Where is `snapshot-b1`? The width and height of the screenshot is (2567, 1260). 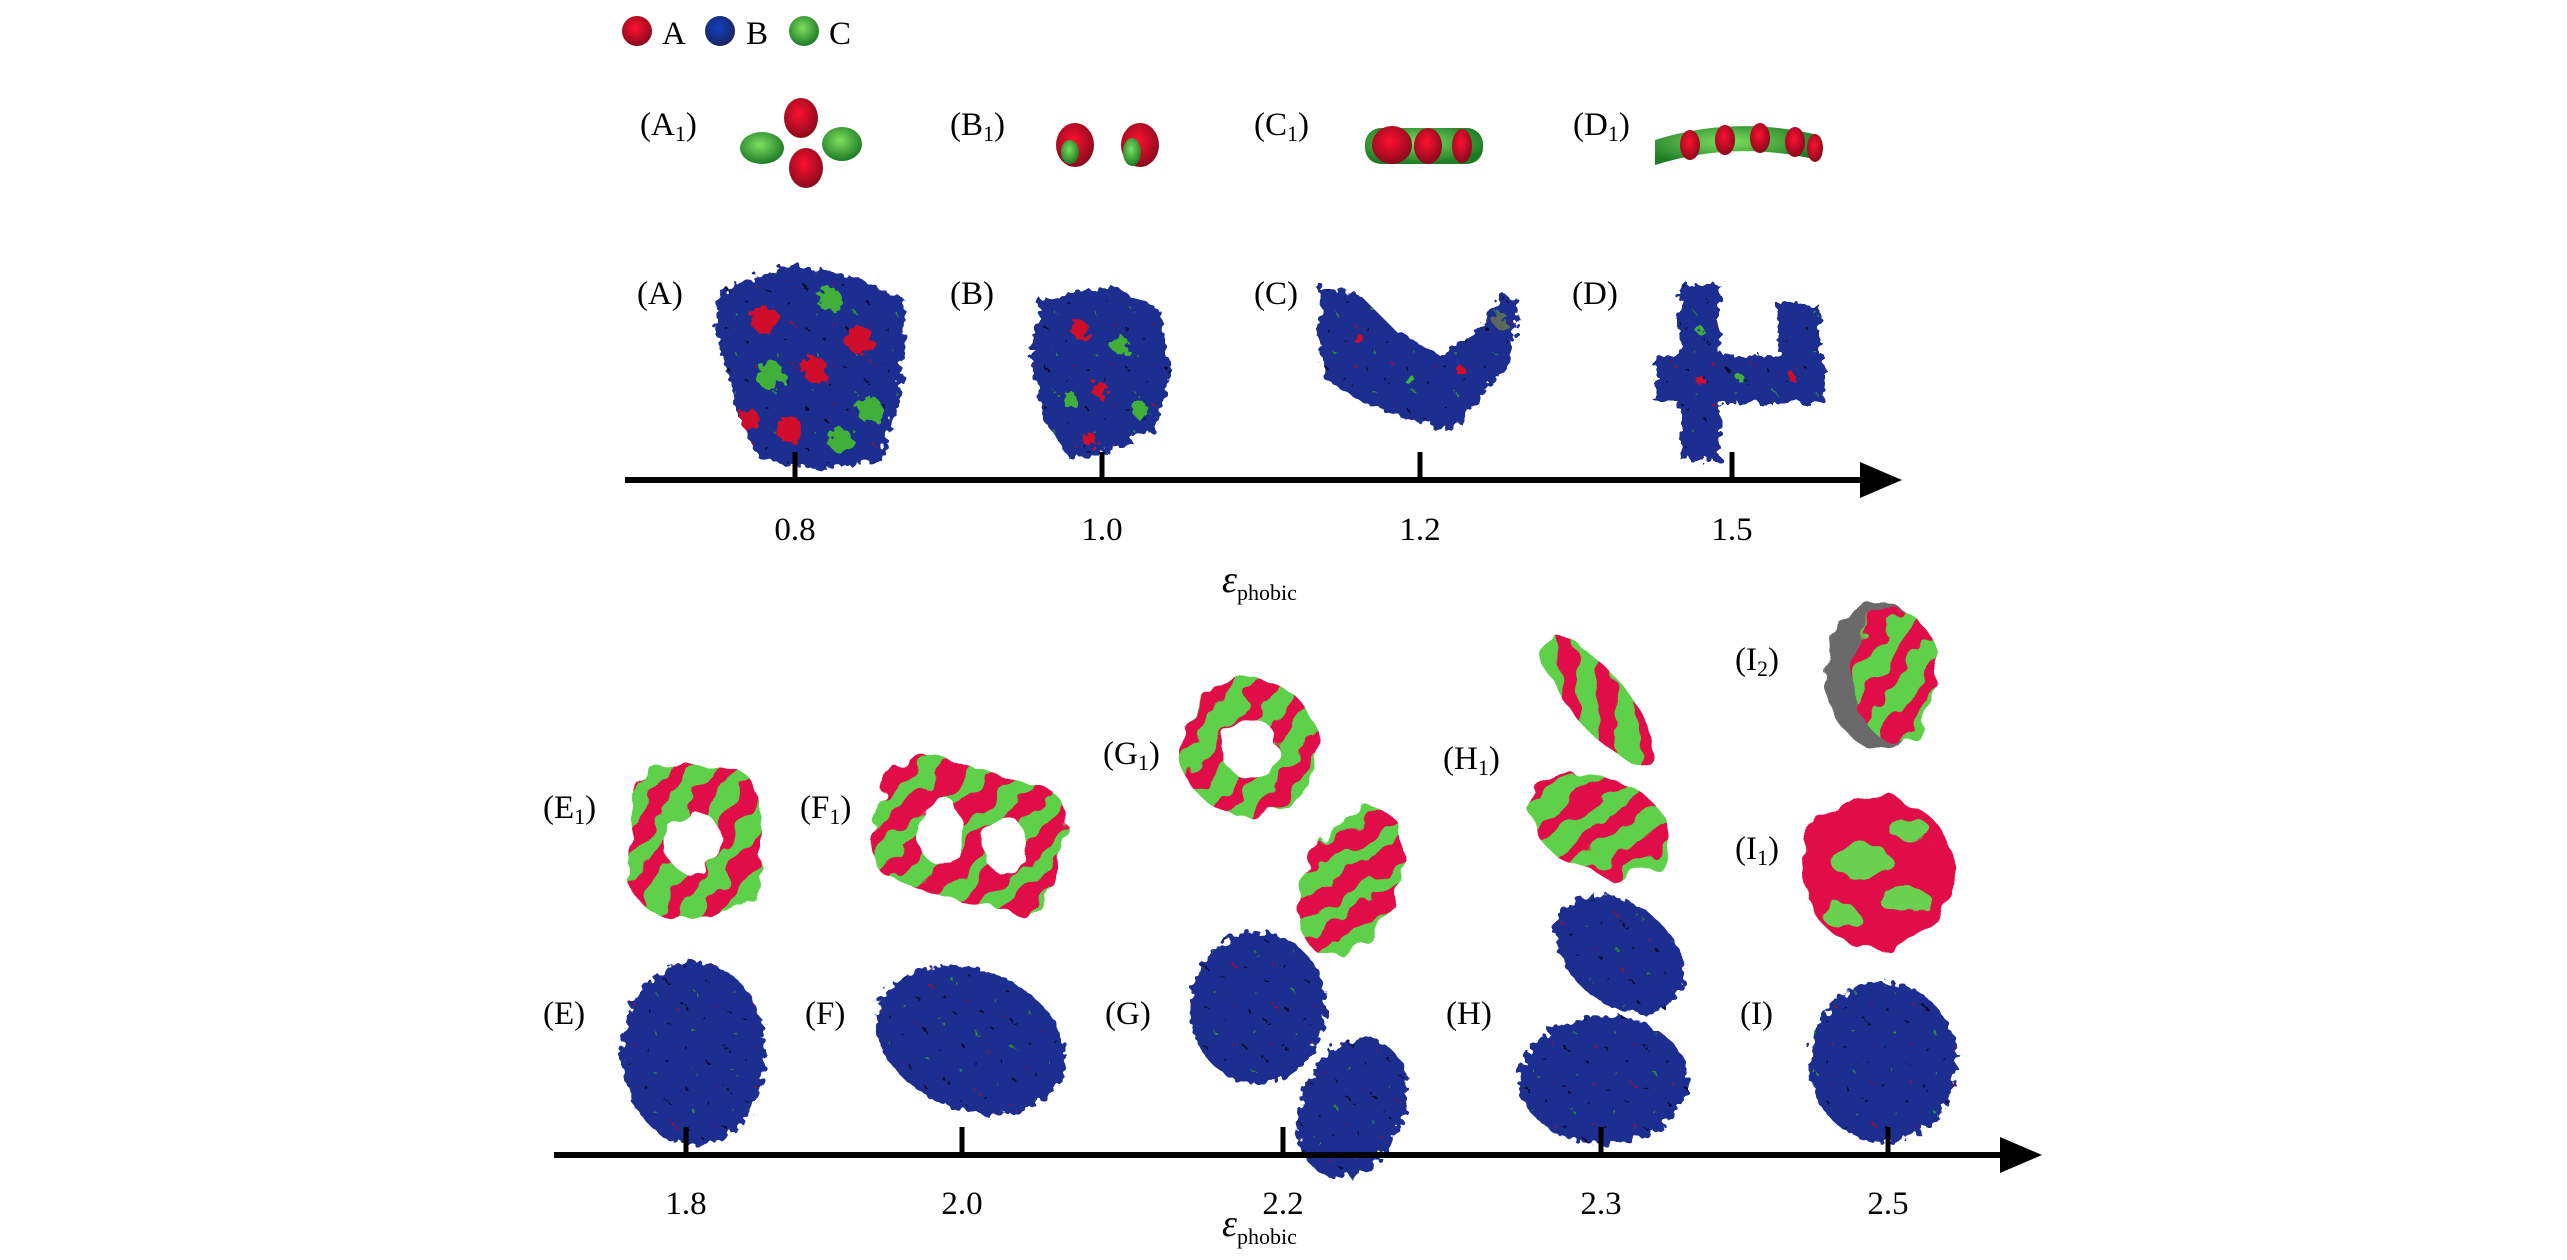
snapshot-b1 is located at coordinates (1107, 145).